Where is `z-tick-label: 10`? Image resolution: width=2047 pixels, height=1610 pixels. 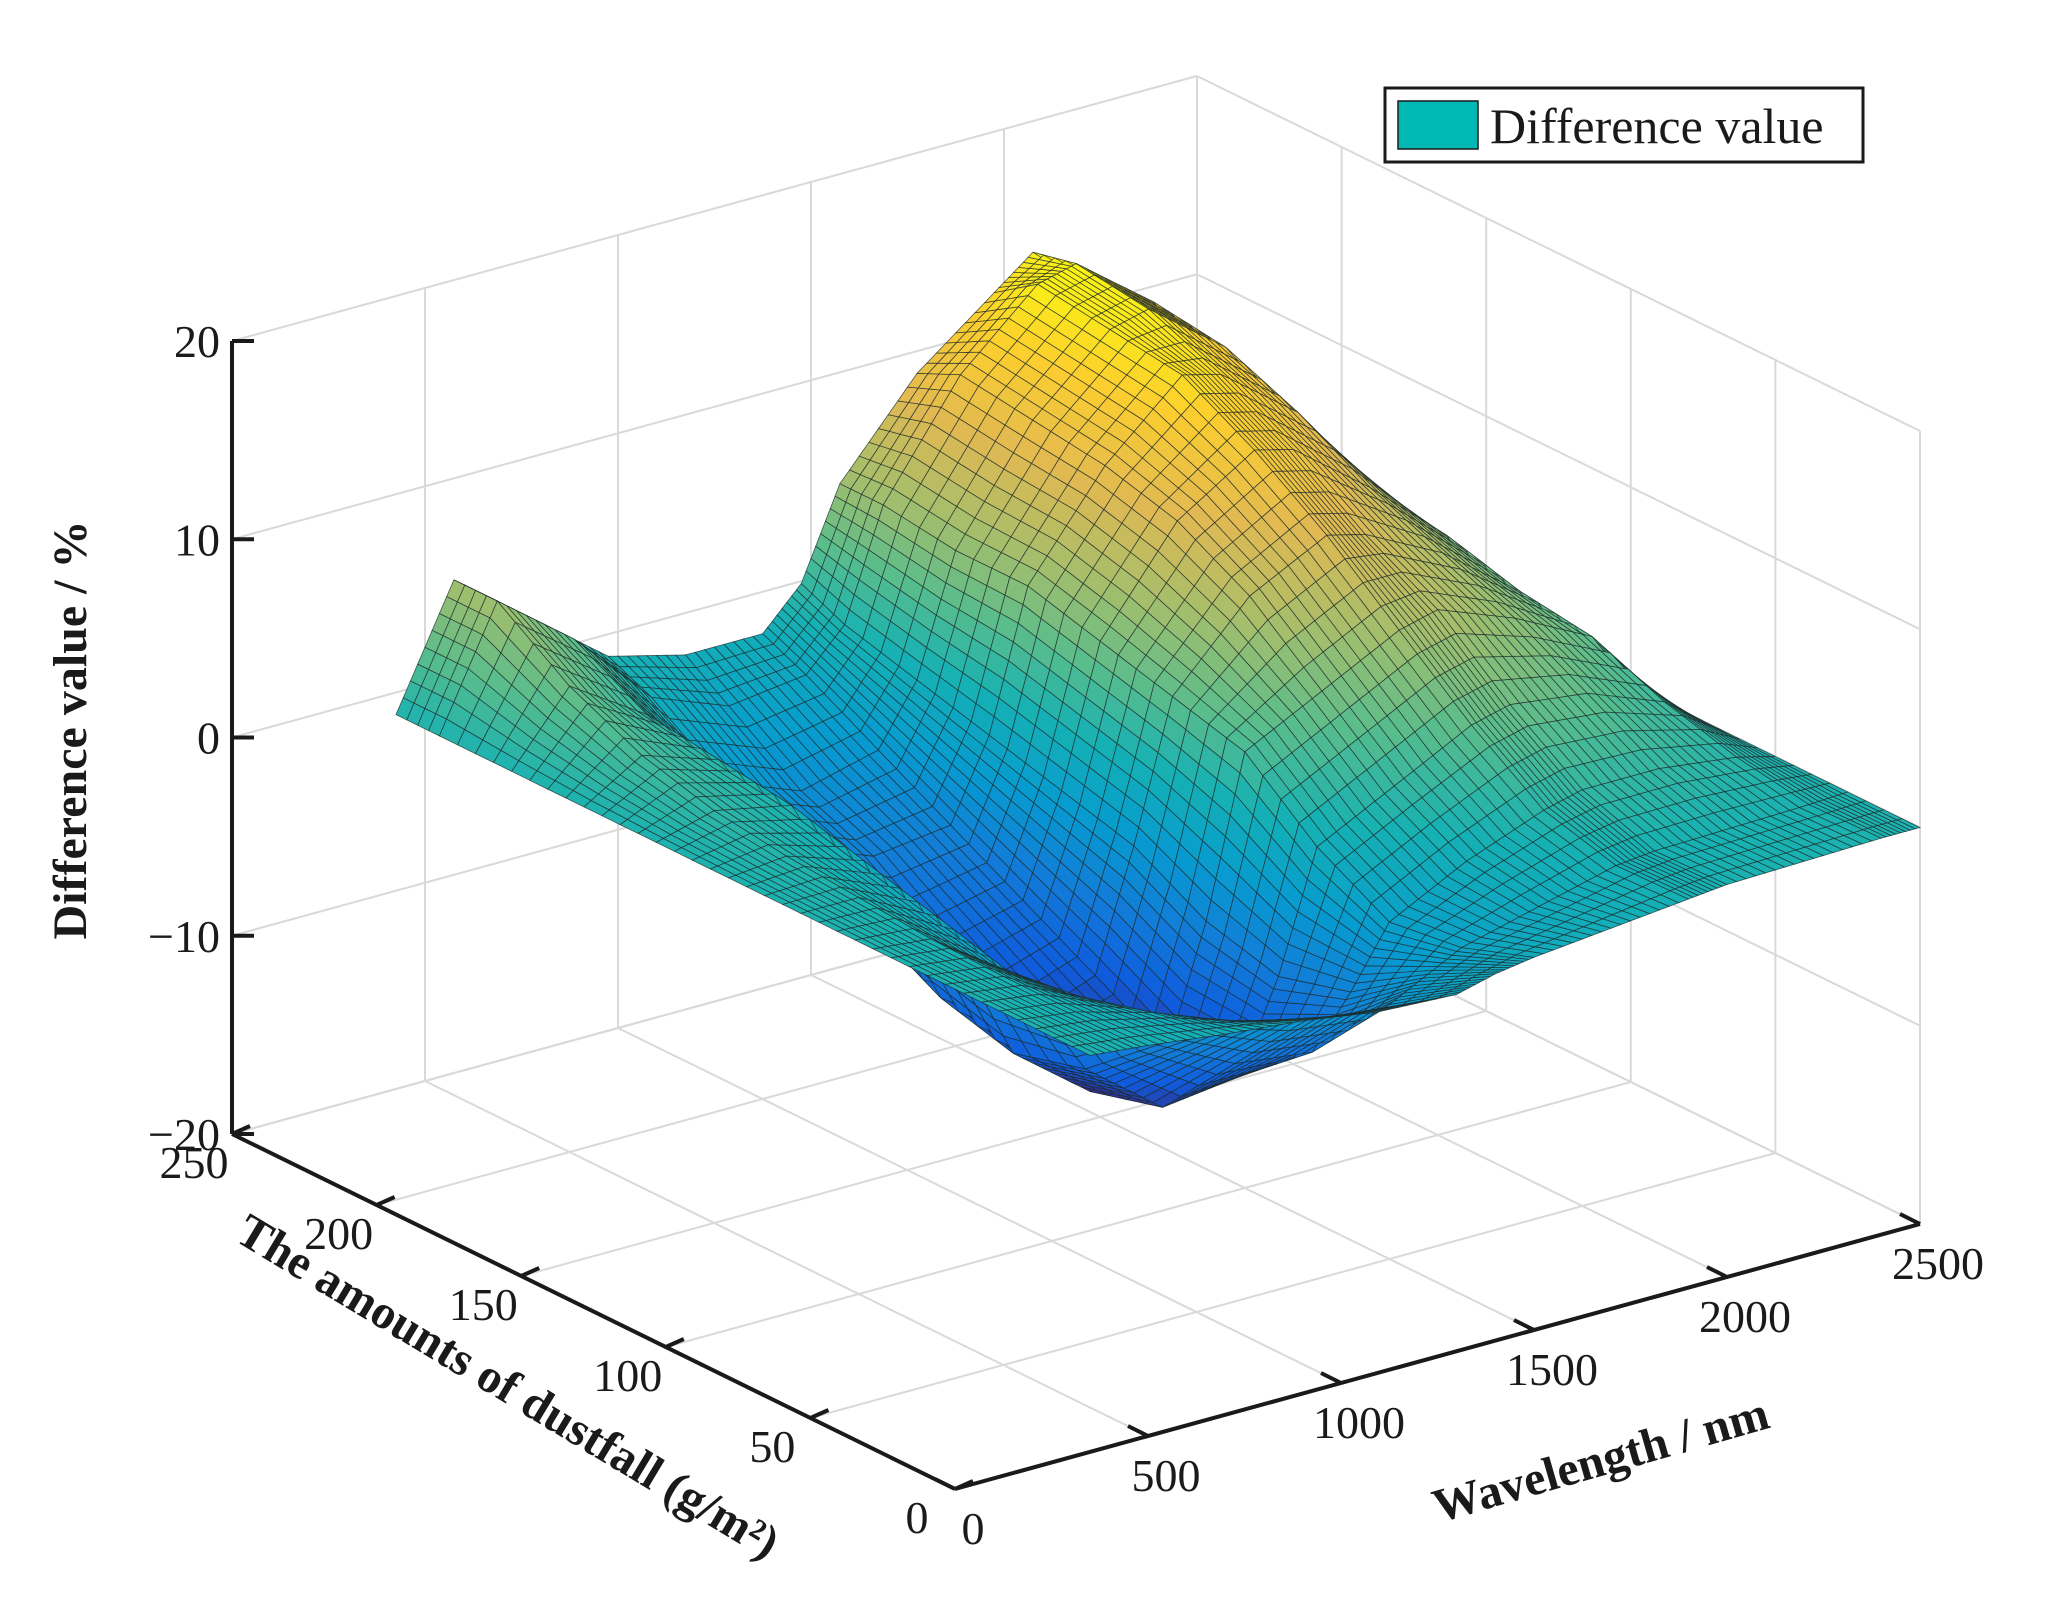 z-tick-label: 10 is located at coordinates (197, 539).